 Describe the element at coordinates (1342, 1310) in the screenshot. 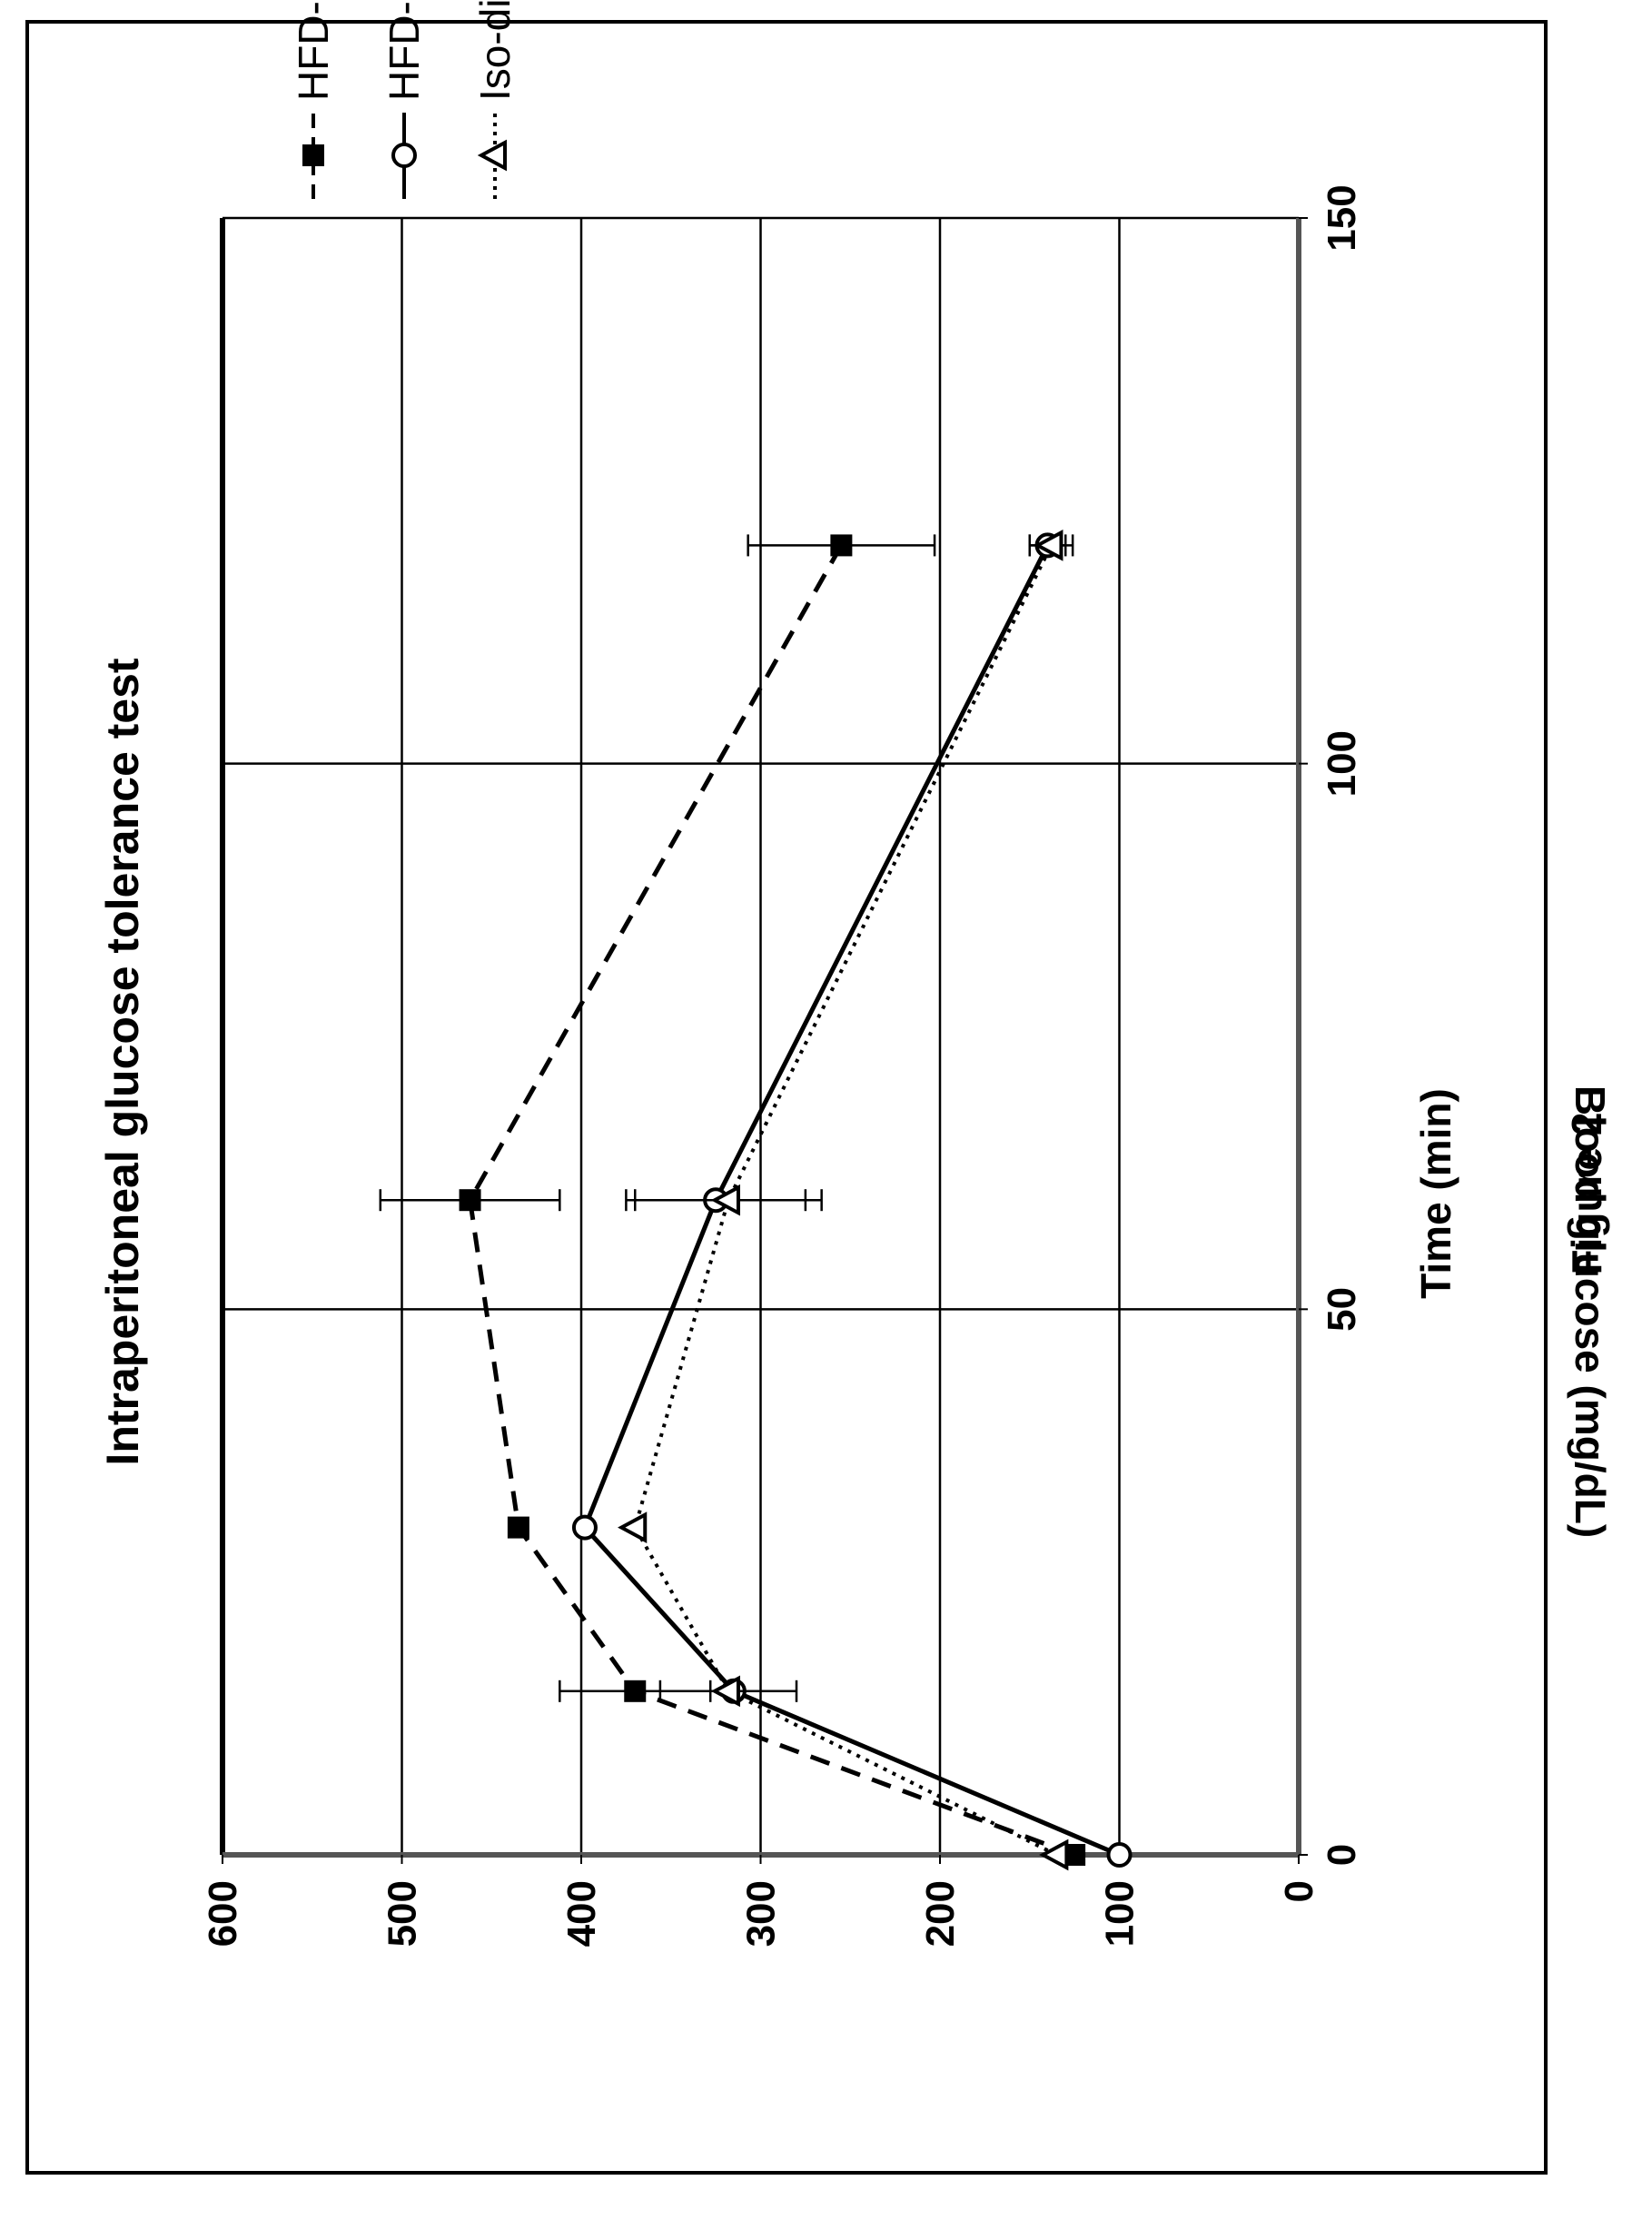

I see `x-tick-label: 50` at that location.